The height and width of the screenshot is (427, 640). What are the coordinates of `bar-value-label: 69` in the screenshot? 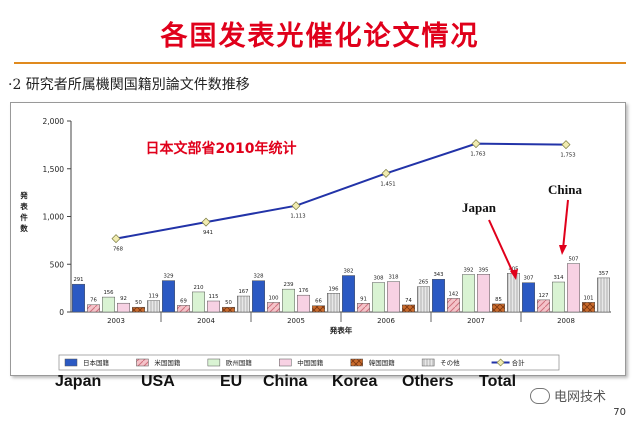 It's located at (183, 301).